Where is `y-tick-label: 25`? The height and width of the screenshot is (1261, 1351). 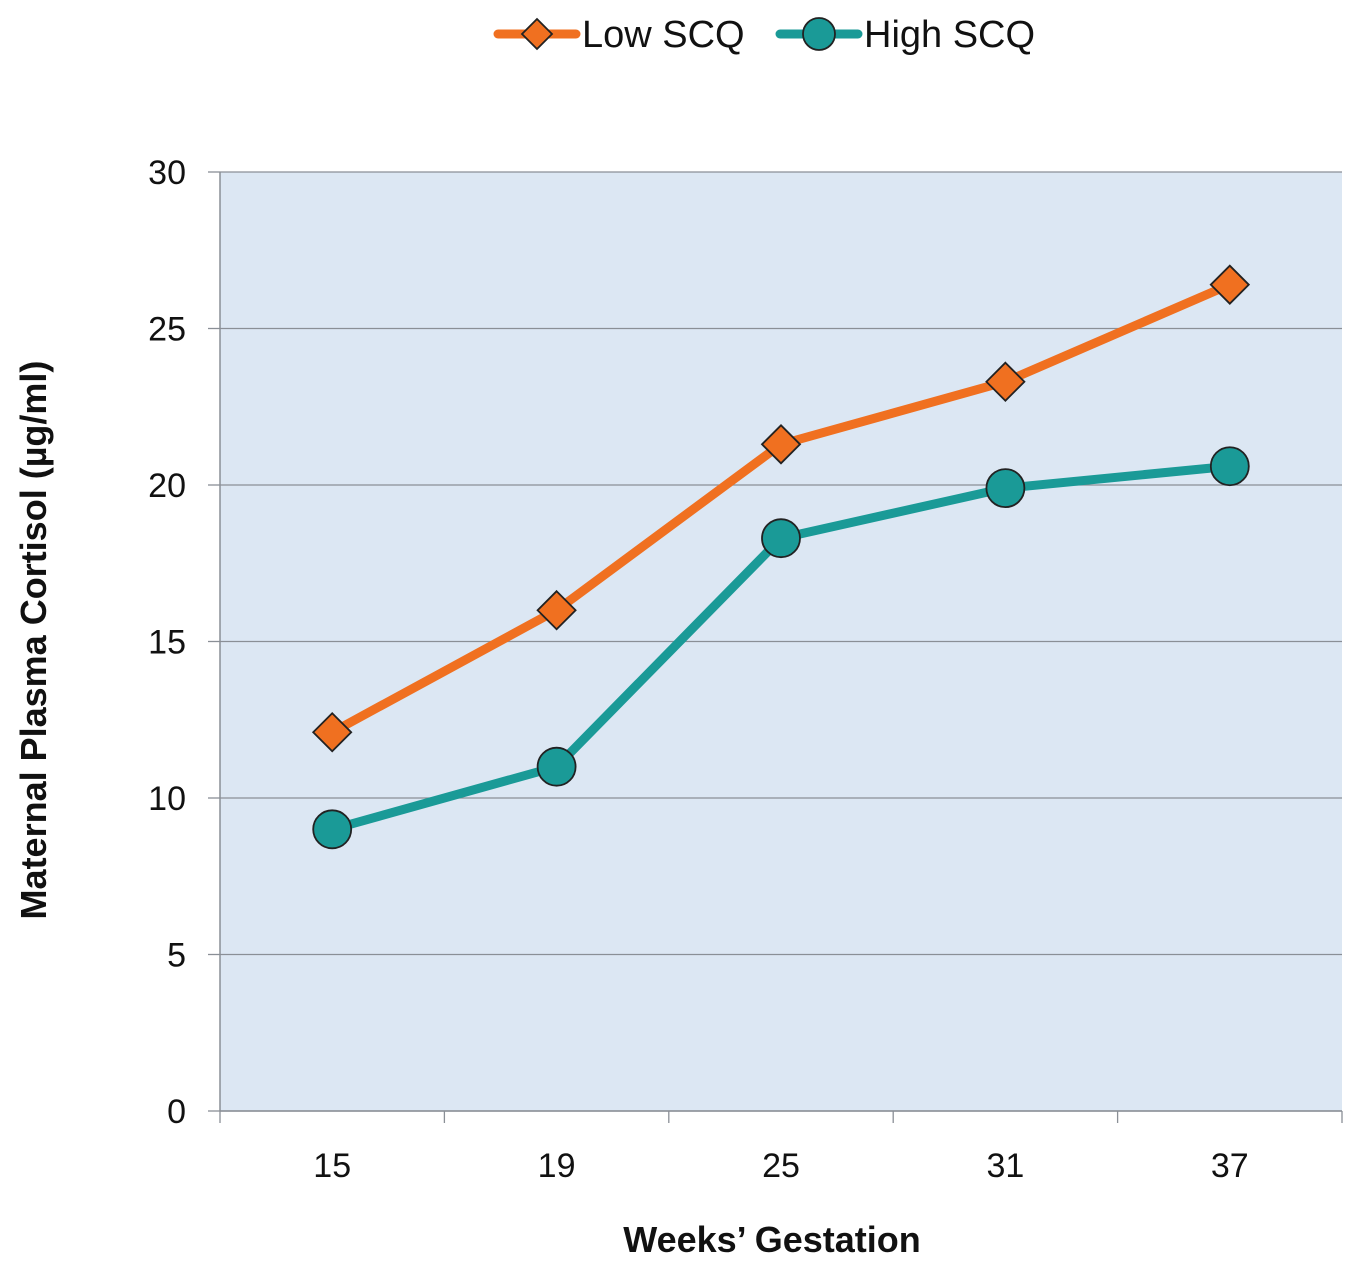 y-tick-label: 25 is located at coordinates (167, 330).